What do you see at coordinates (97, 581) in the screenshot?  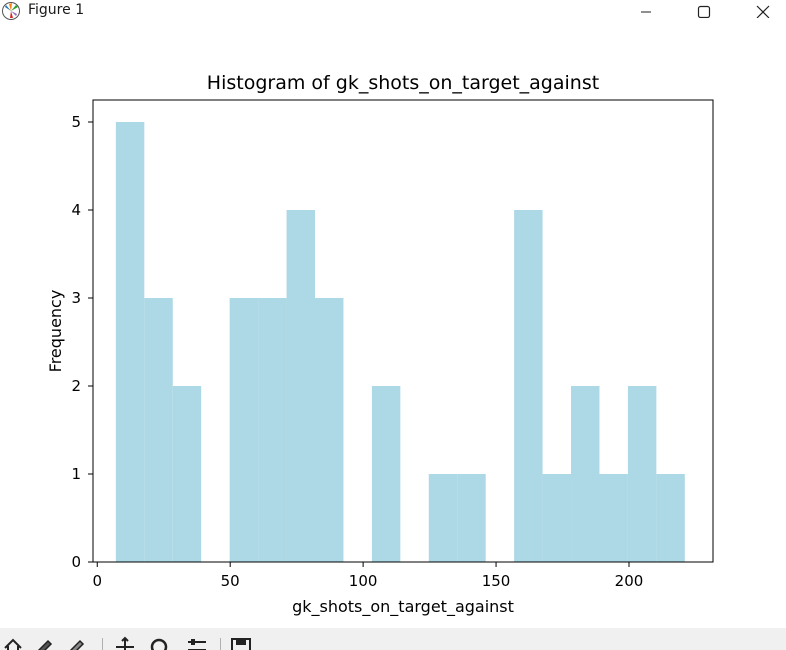 I see `x-tick-label: 0` at bounding box center [97, 581].